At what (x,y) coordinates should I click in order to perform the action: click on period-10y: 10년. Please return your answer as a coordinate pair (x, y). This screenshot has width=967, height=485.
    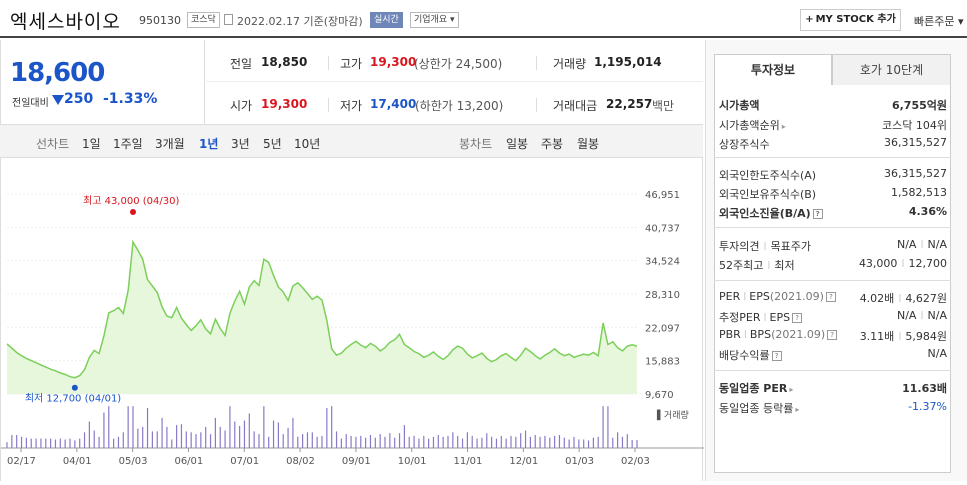
    Looking at the image, I should click on (307, 144).